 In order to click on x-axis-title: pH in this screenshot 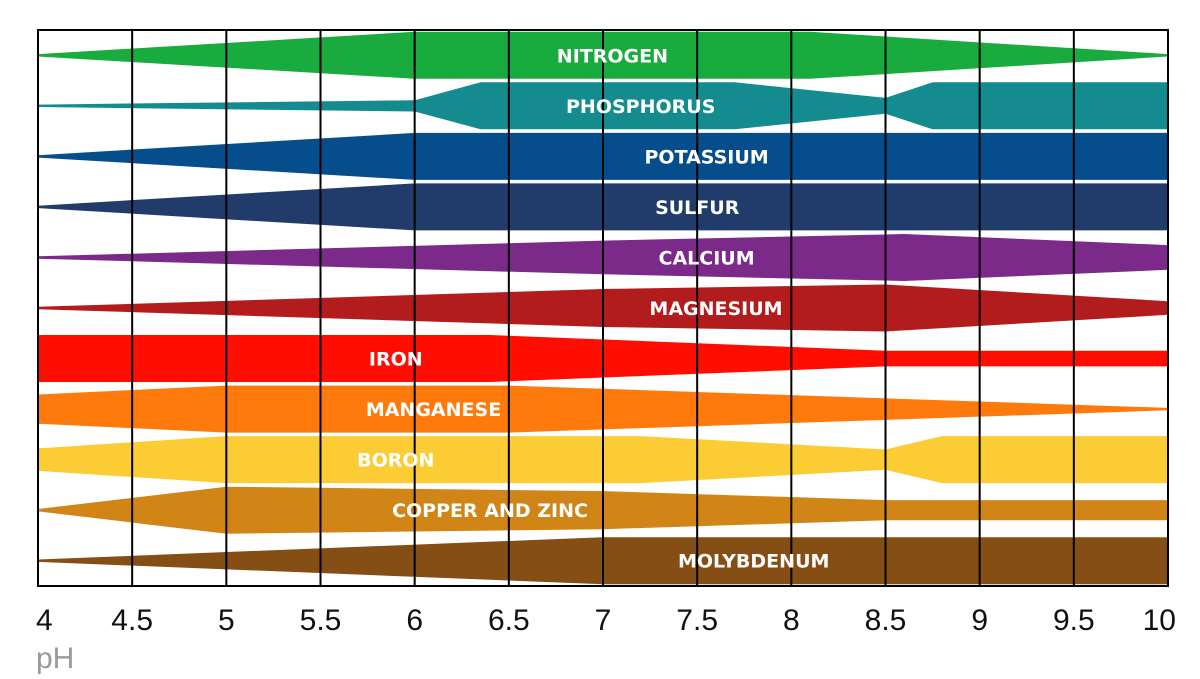, I will do `click(55, 658)`.